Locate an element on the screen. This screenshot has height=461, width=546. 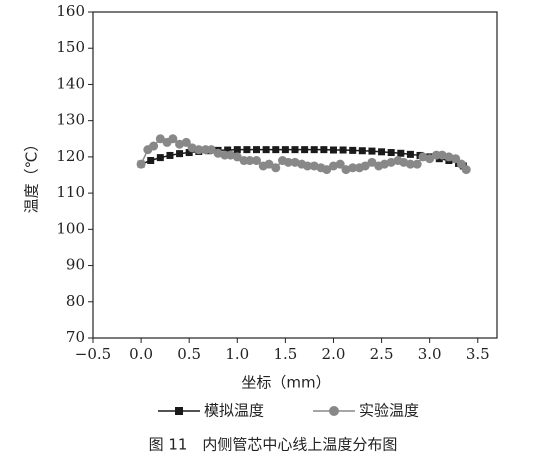
y-tick-label: 70 is located at coordinates (75, 337).